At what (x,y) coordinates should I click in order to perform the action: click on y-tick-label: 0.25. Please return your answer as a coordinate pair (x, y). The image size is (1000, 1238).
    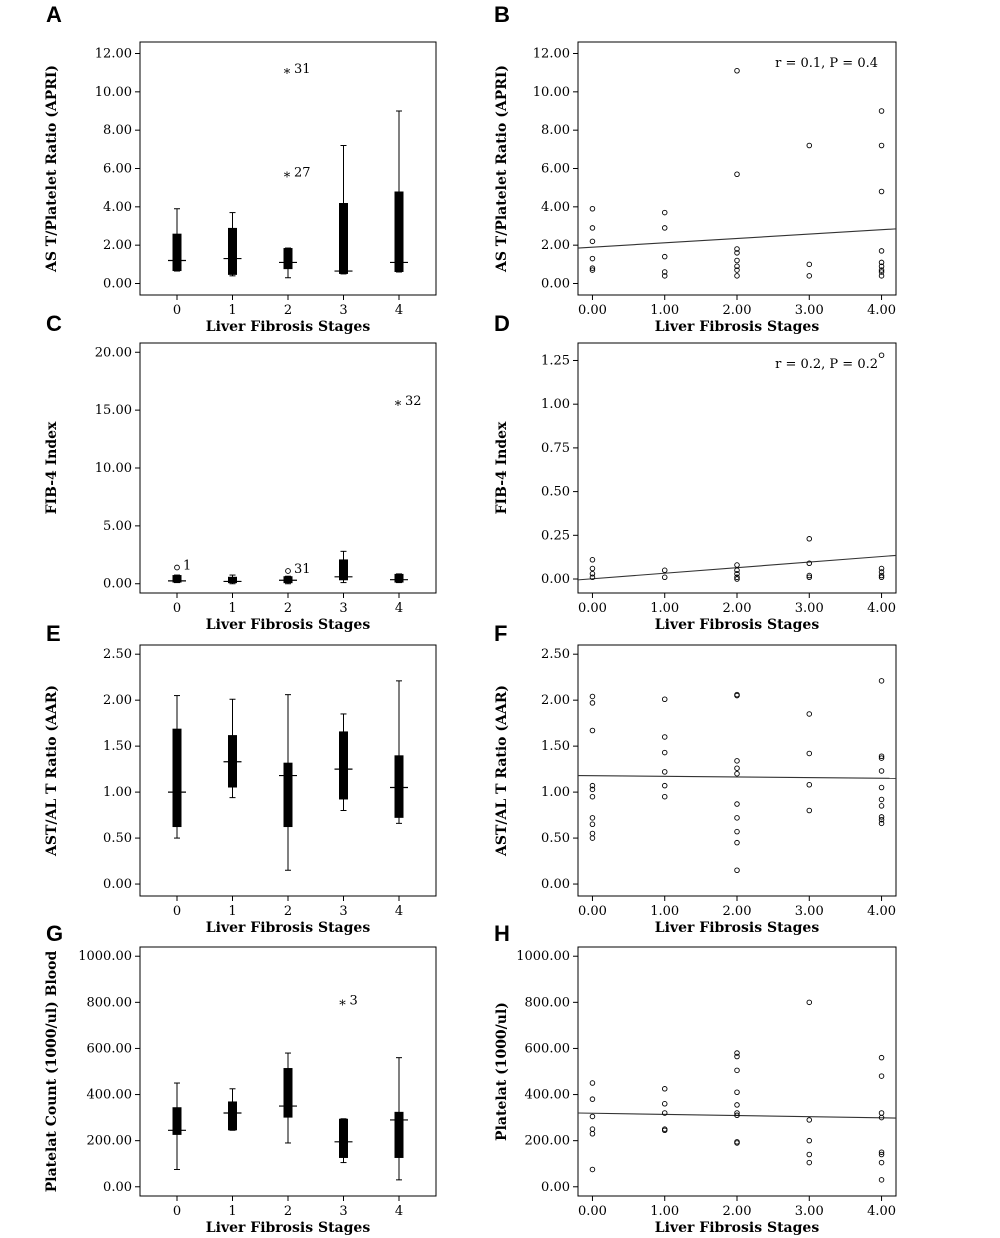
    Looking at the image, I should click on (555, 535).